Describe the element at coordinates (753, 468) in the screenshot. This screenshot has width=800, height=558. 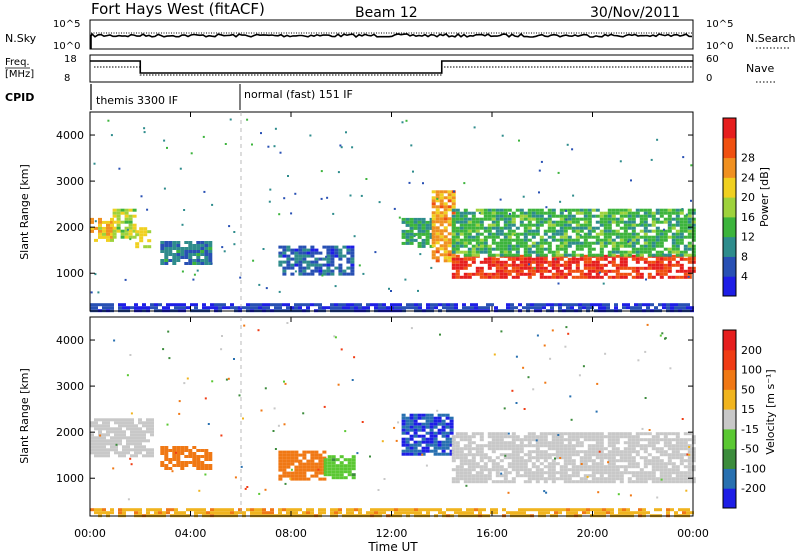
I see `colorbar-tick-label: -100` at that location.